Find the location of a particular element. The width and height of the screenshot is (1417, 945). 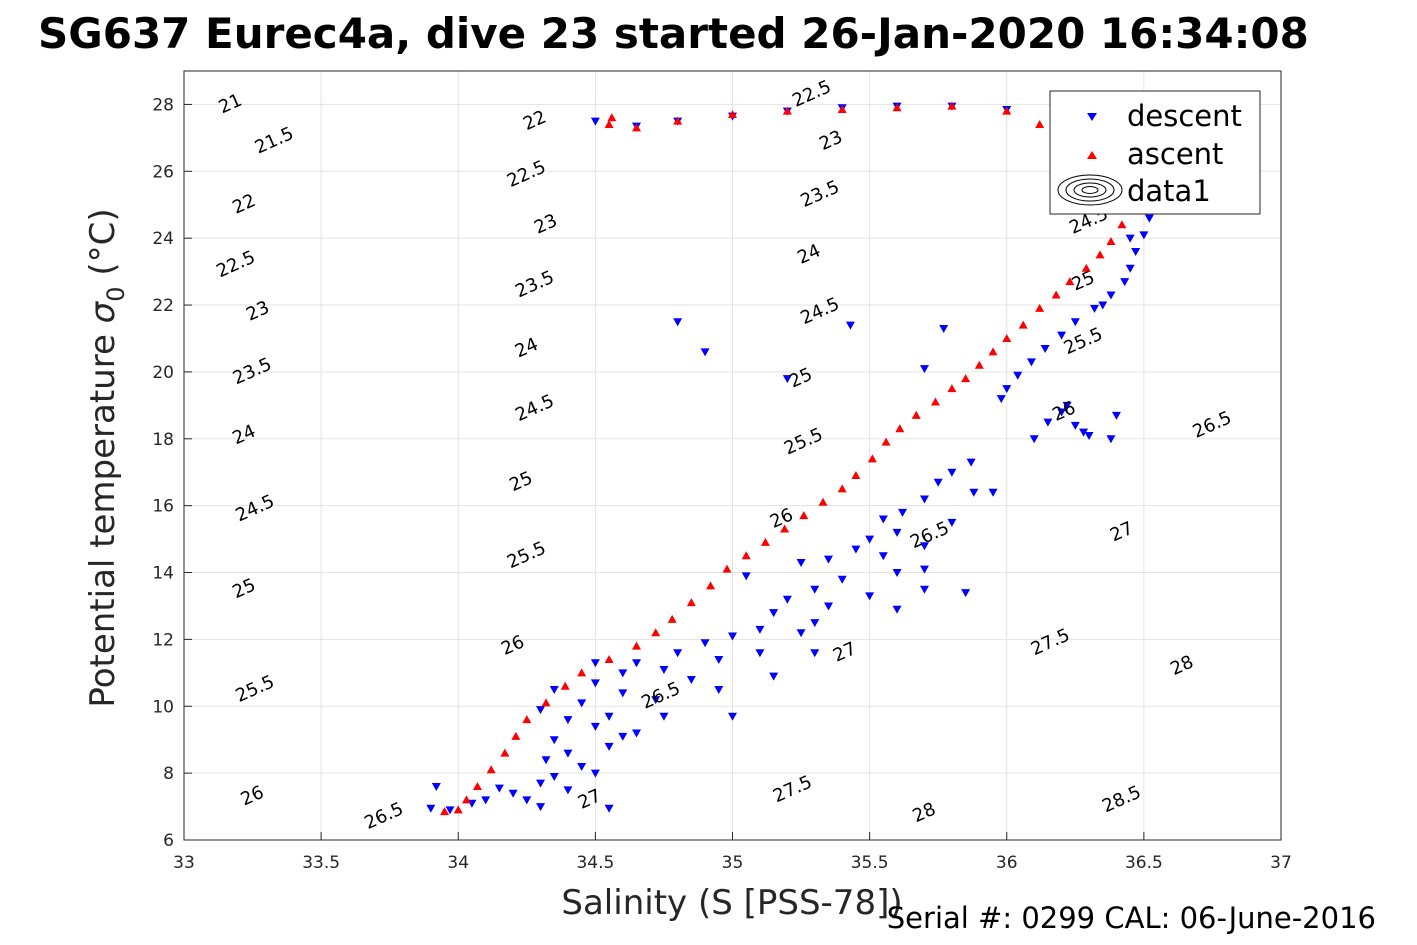

legend-ascent-marker is located at coordinates (1092, 155).